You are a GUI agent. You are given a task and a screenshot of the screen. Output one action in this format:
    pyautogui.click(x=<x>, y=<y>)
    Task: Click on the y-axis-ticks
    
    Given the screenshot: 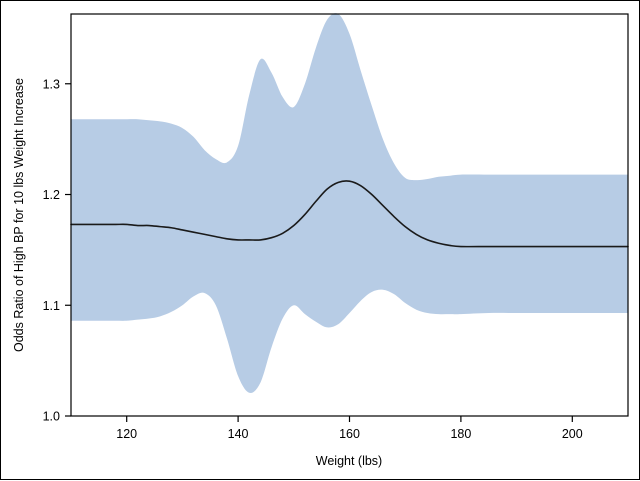 What is the action you would take?
    pyautogui.click(x=68, y=250)
    